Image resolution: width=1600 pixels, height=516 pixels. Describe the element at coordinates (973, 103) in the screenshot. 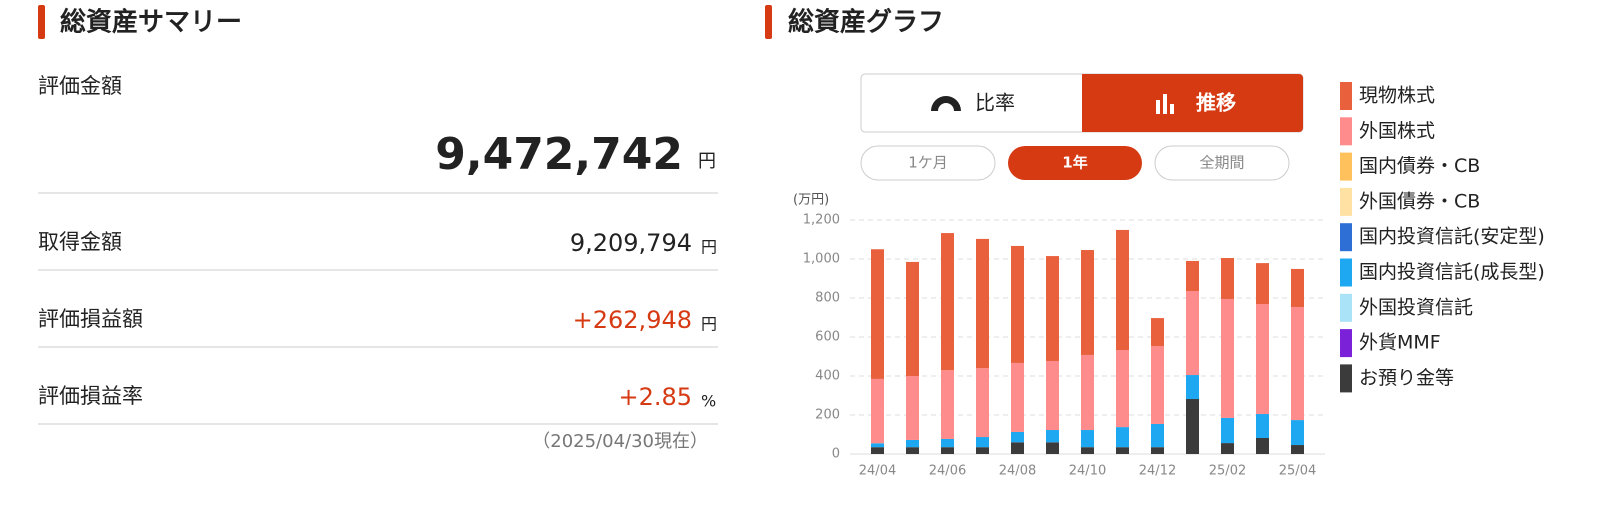

I see `tab-ratio: 比率` at that location.